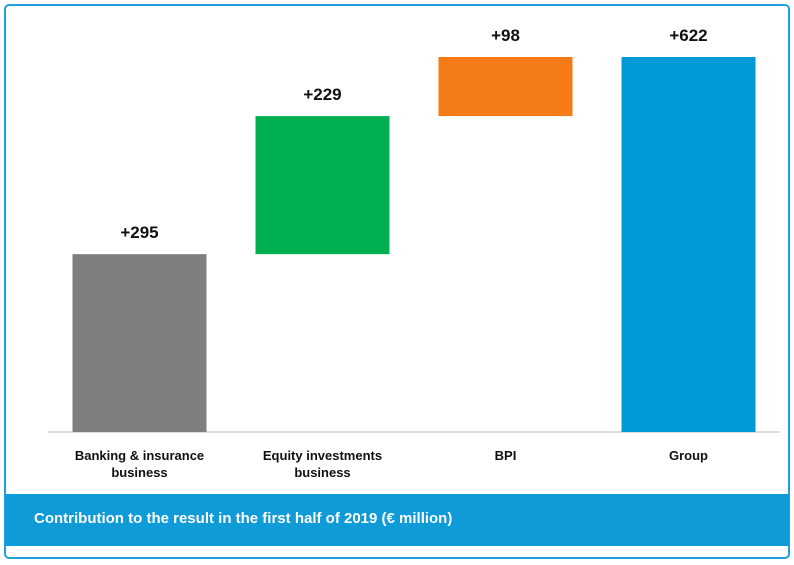 The height and width of the screenshot is (565, 794). I want to click on x-tick-label: Equity investments business, so click(322, 464).